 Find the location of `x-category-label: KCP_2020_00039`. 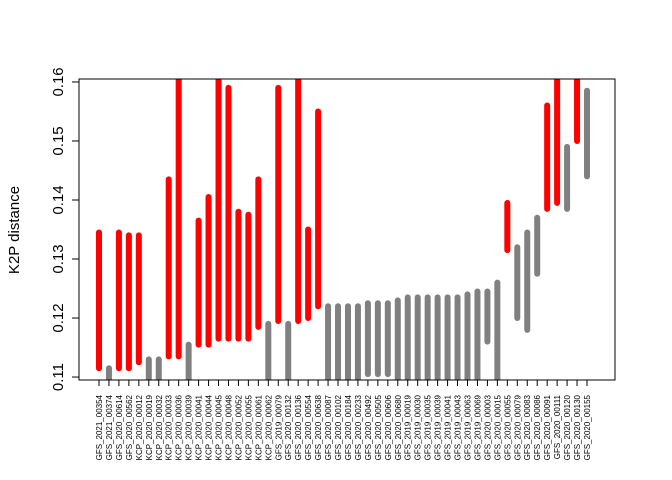

x-category-label: KCP_2020_00039 is located at coordinates (189, 427).